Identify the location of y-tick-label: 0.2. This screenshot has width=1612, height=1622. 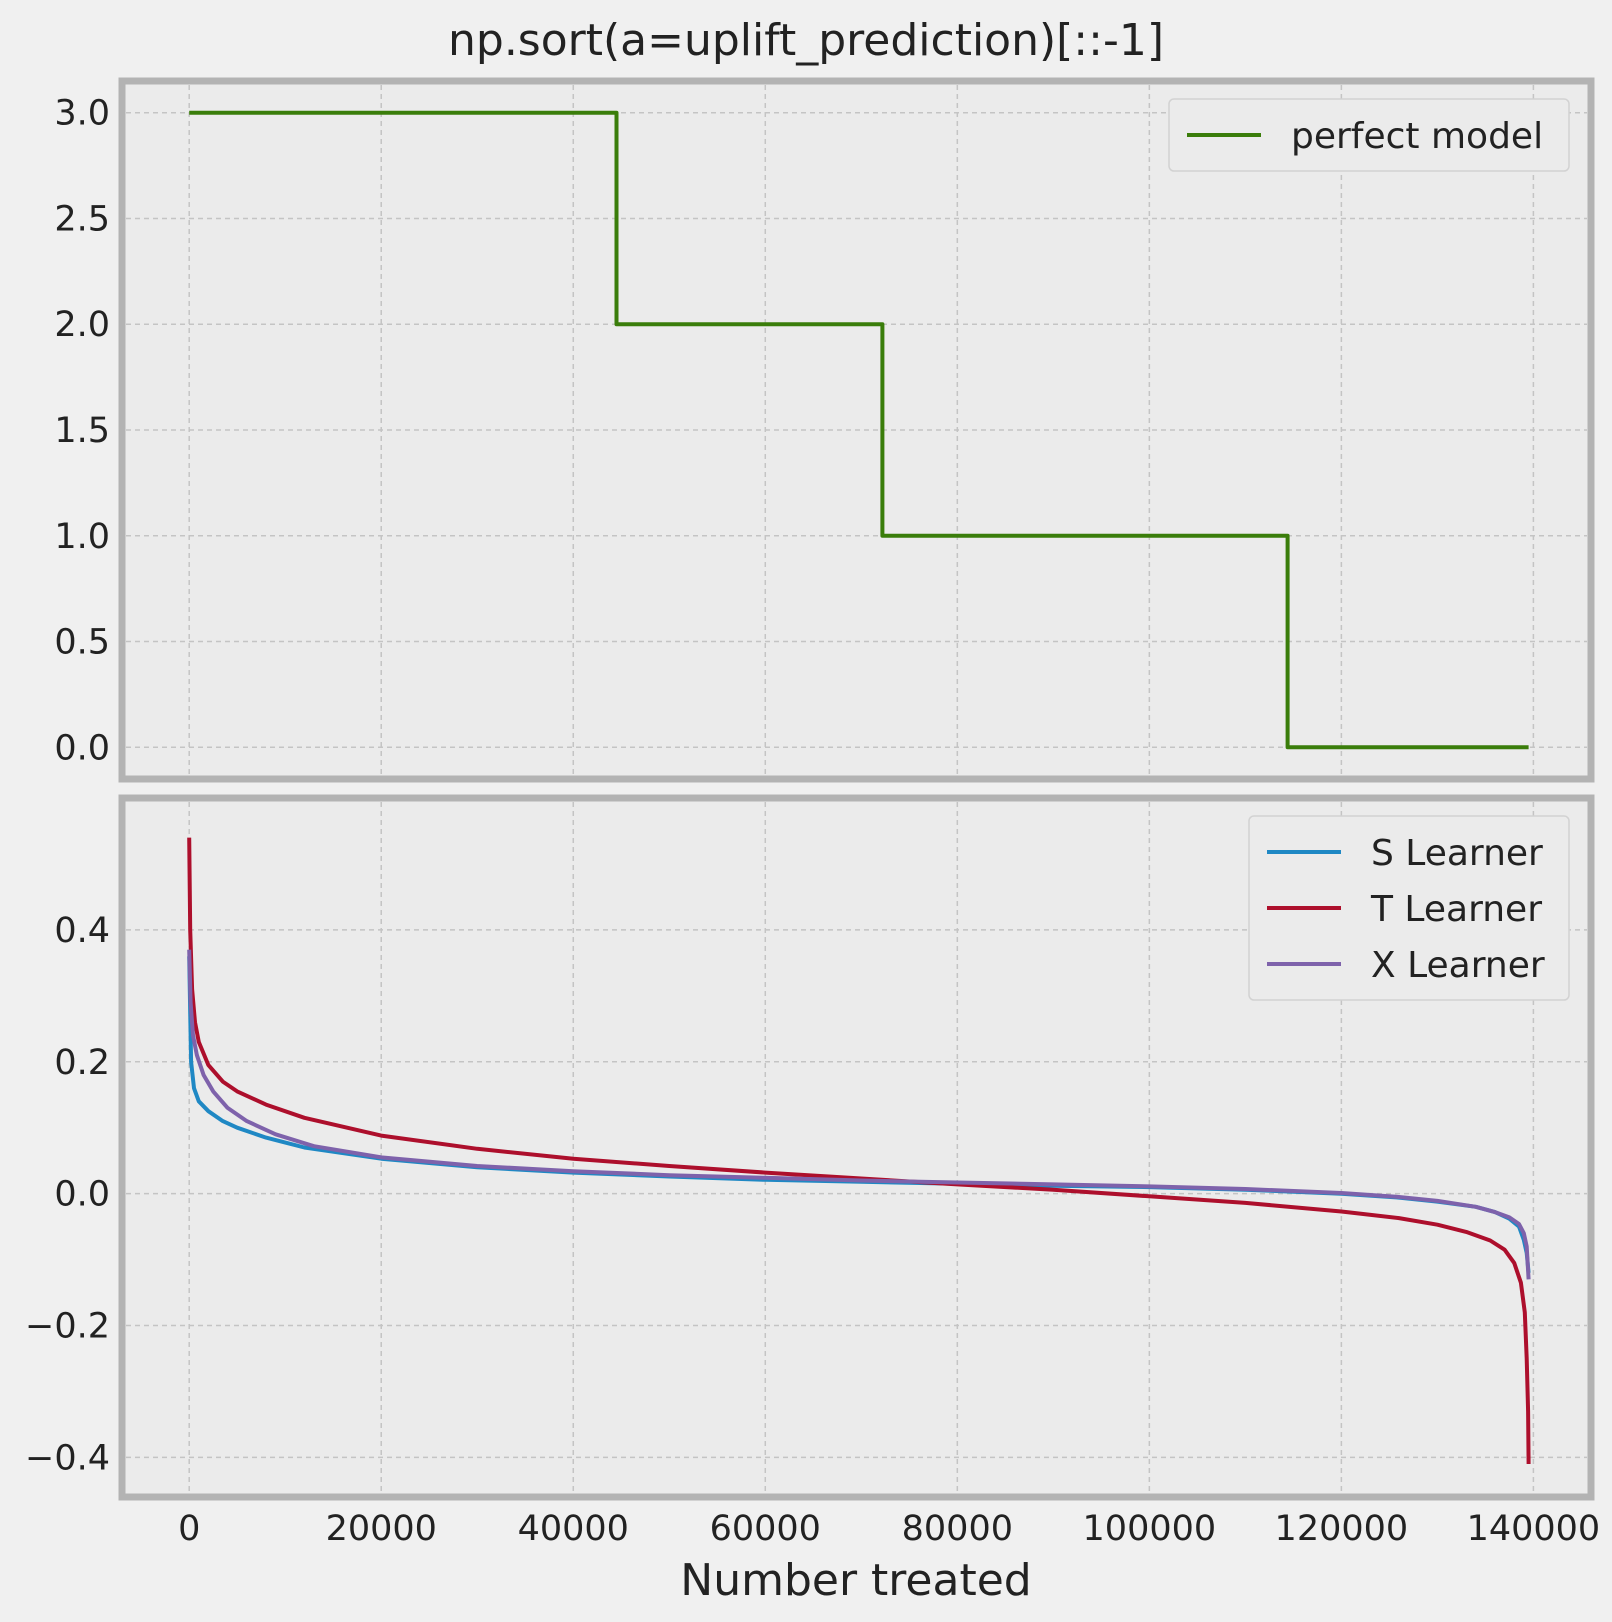
(82, 1063).